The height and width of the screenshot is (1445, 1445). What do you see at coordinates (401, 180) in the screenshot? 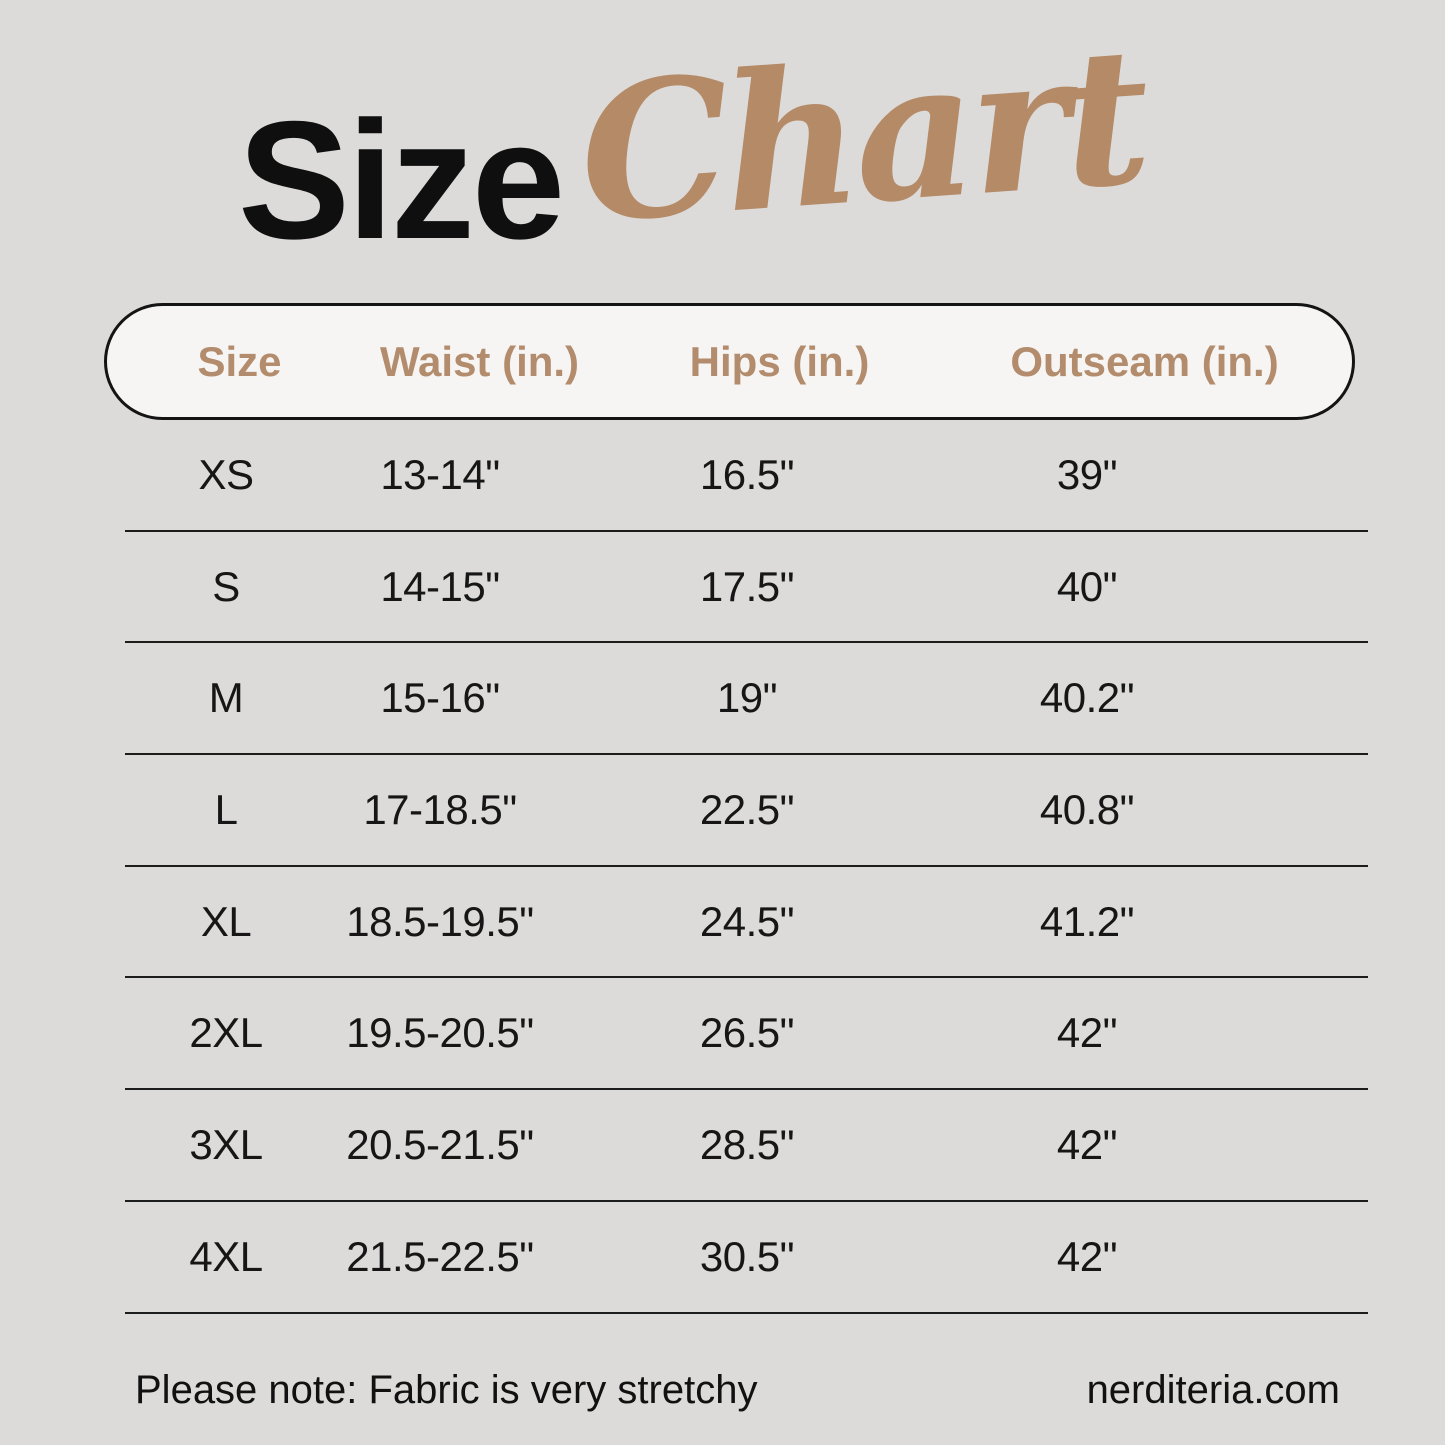
I see `page-title-main: Size` at bounding box center [401, 180].